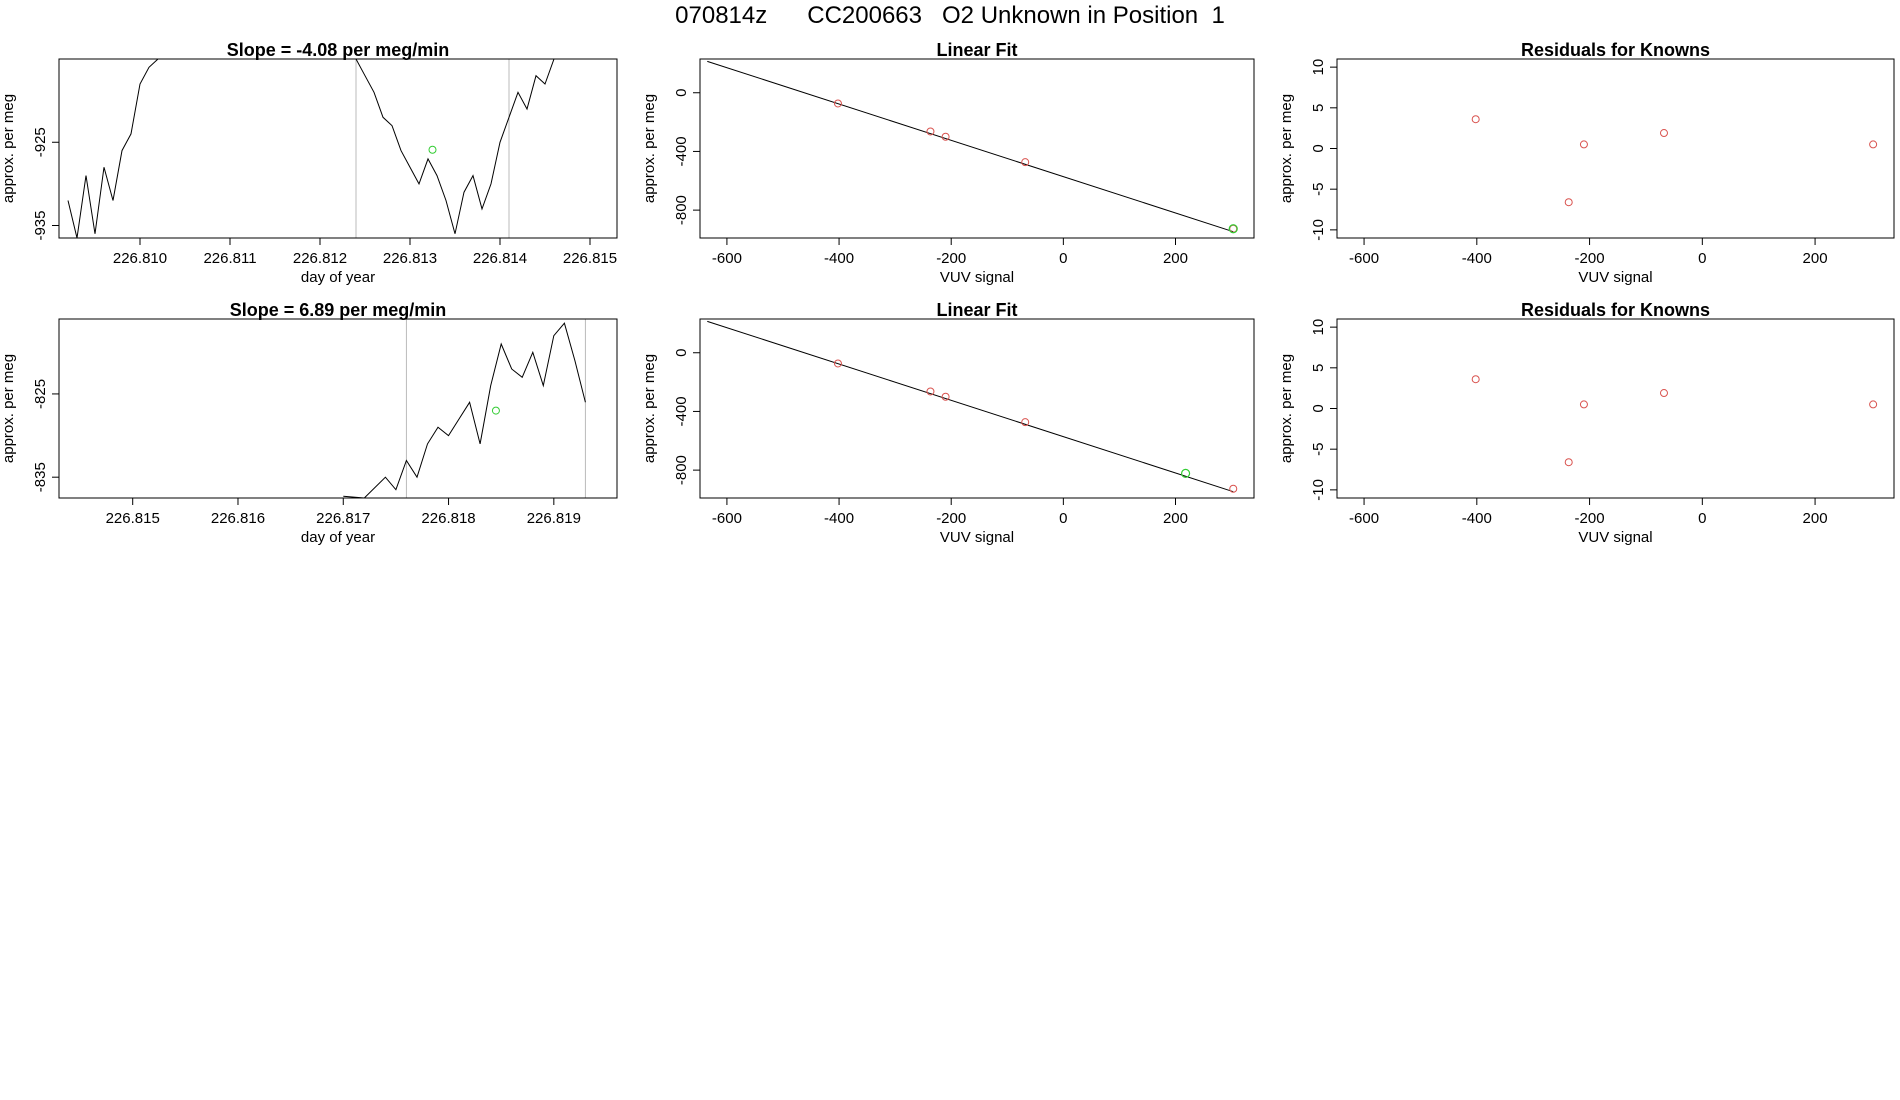 This screenshot has width=1900, height=1100. Describe the element at coordinates (140, 258) in the screenshot. I see `x-tick-label: 226.810` at that location.